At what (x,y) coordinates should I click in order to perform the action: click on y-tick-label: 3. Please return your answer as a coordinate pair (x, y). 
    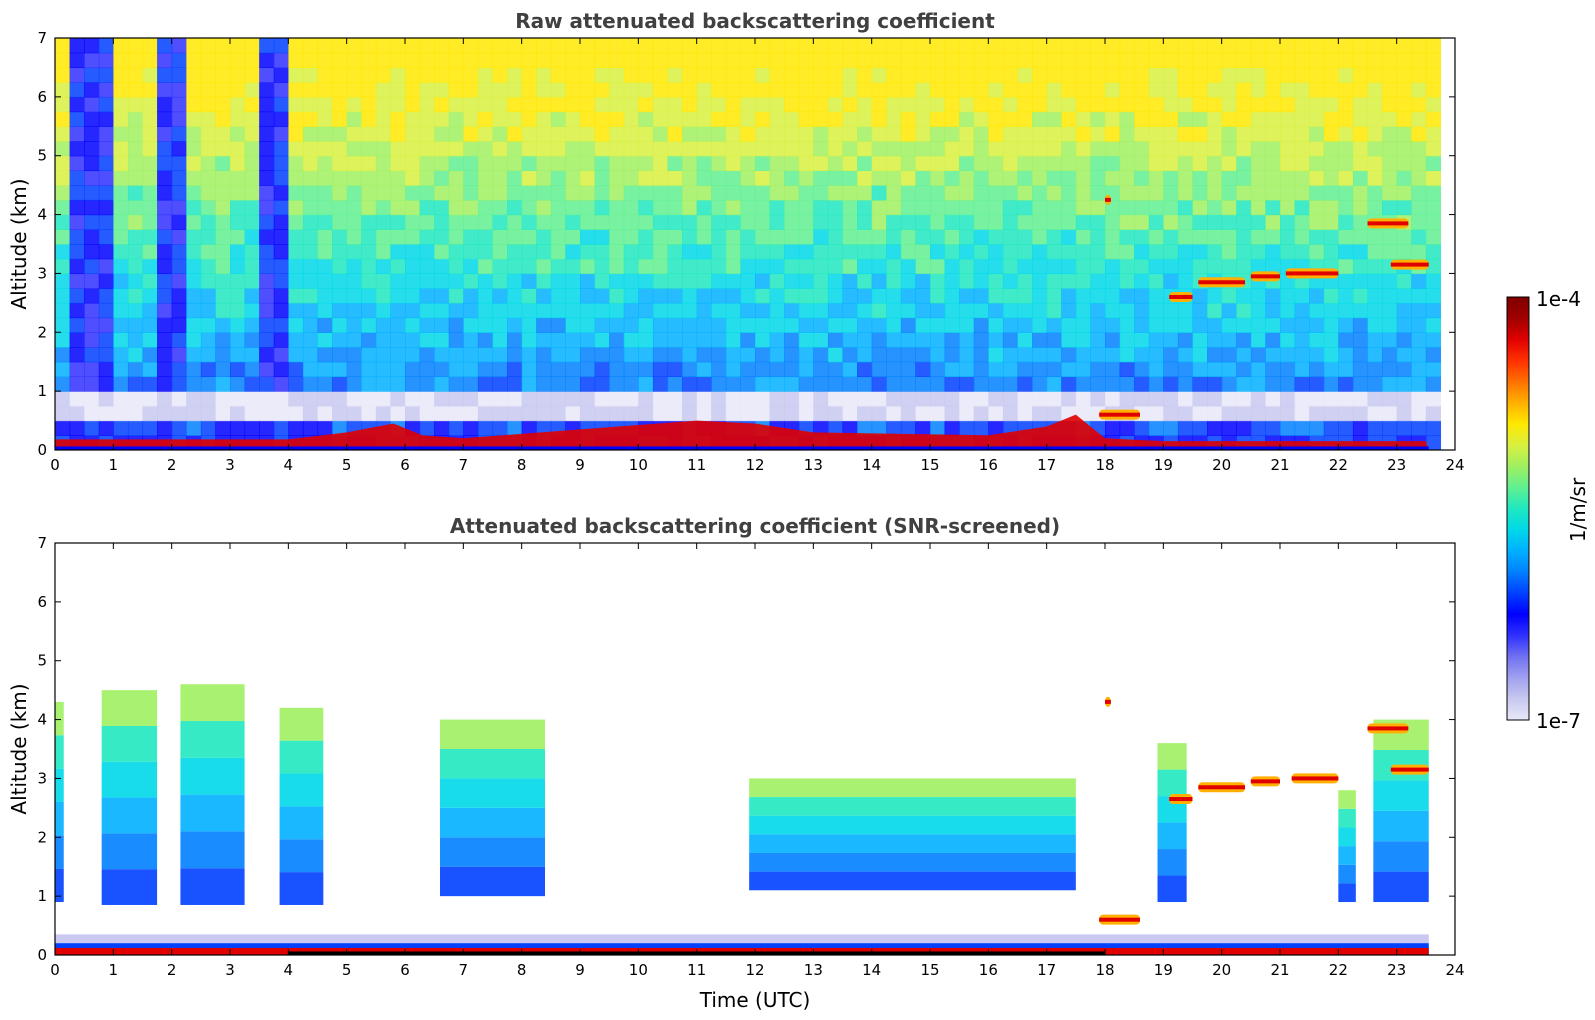
    Looking at the image, I should click on (42, 778).